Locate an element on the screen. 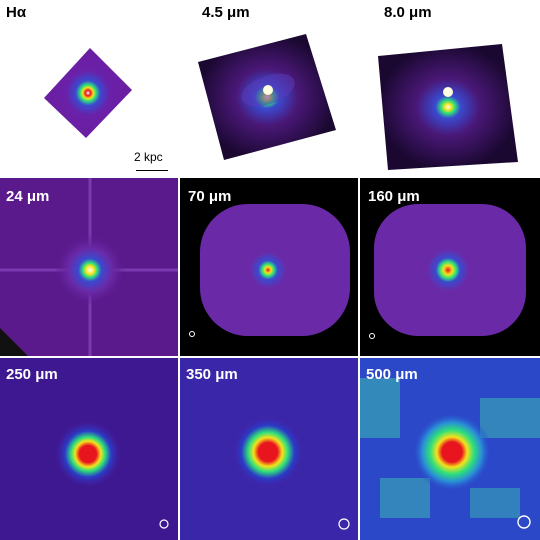  label-350um: 350 μm is located at coordinates (212, 374).